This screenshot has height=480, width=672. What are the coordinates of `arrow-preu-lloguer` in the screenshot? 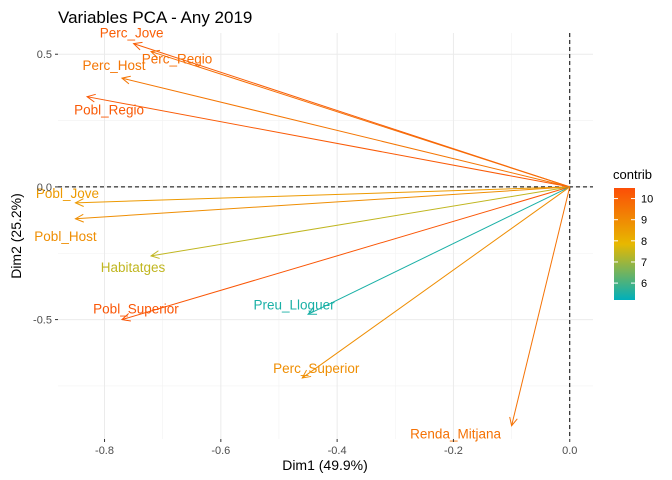 It's located at (438, 250).